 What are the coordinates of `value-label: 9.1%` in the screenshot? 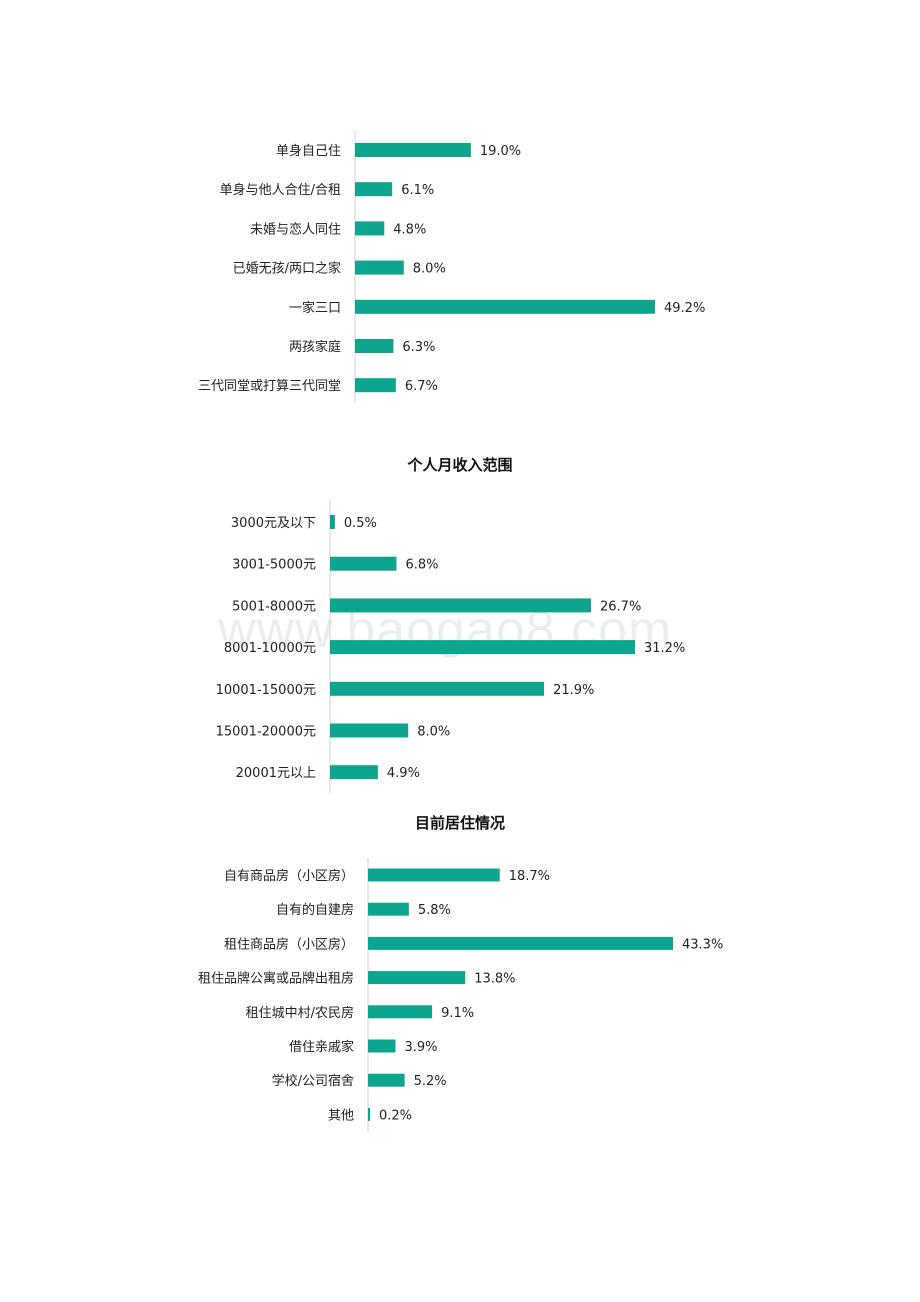 It's located at (457, 1013).